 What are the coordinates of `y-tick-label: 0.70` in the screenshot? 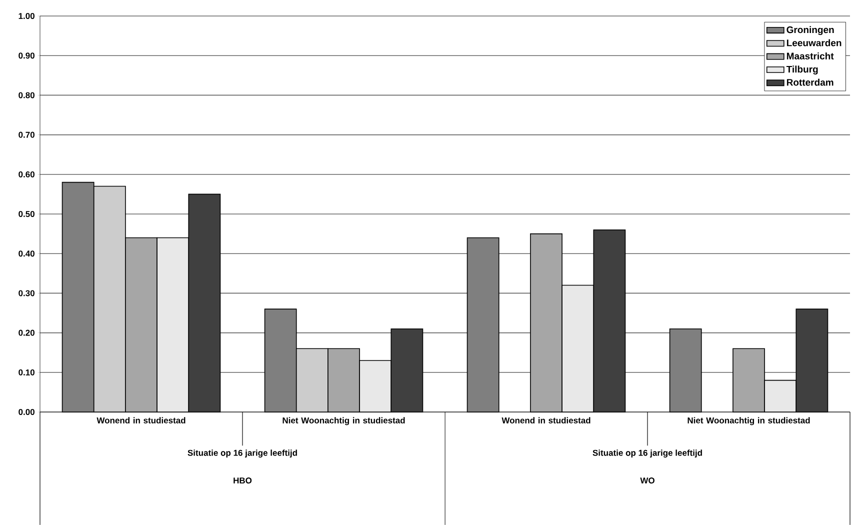 It's located at (26, 135).